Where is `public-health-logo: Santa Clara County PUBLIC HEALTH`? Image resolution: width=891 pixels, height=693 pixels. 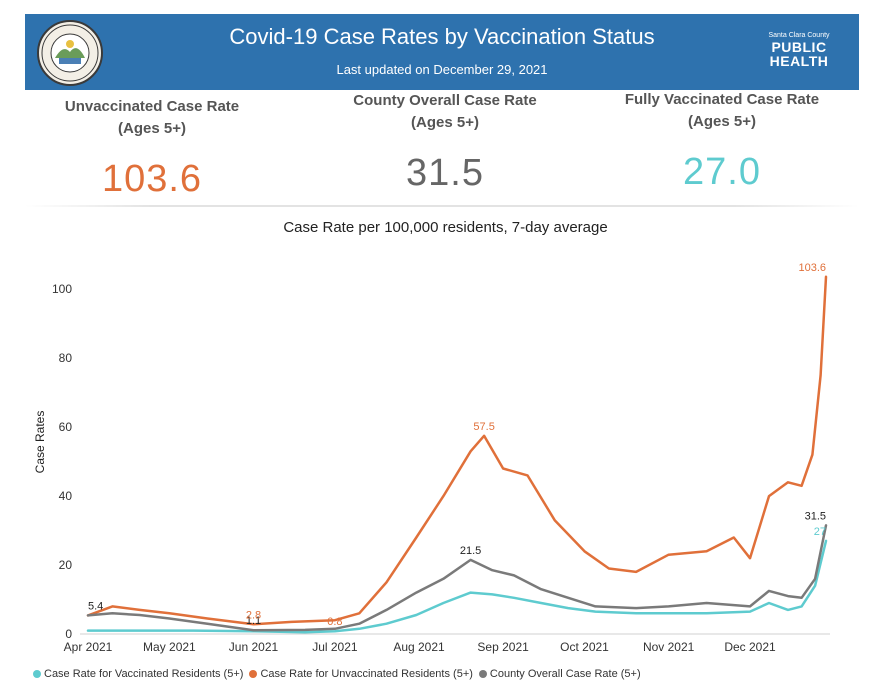
public-health-logo: Santa Clara County PUBLIC HEALTH is located at coordinates (799, 50).